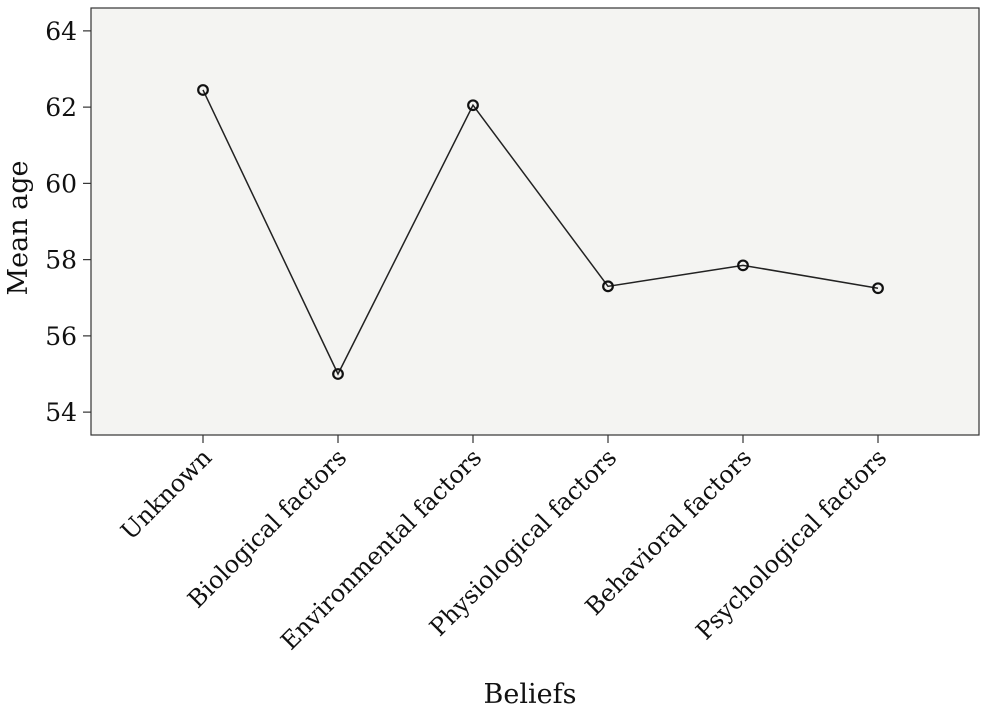 This screenshot has width=1000, height=714. Describe the element at coordinates (18, 227) in the screenshot. I see `y-axis-title: Mean age` at that location.